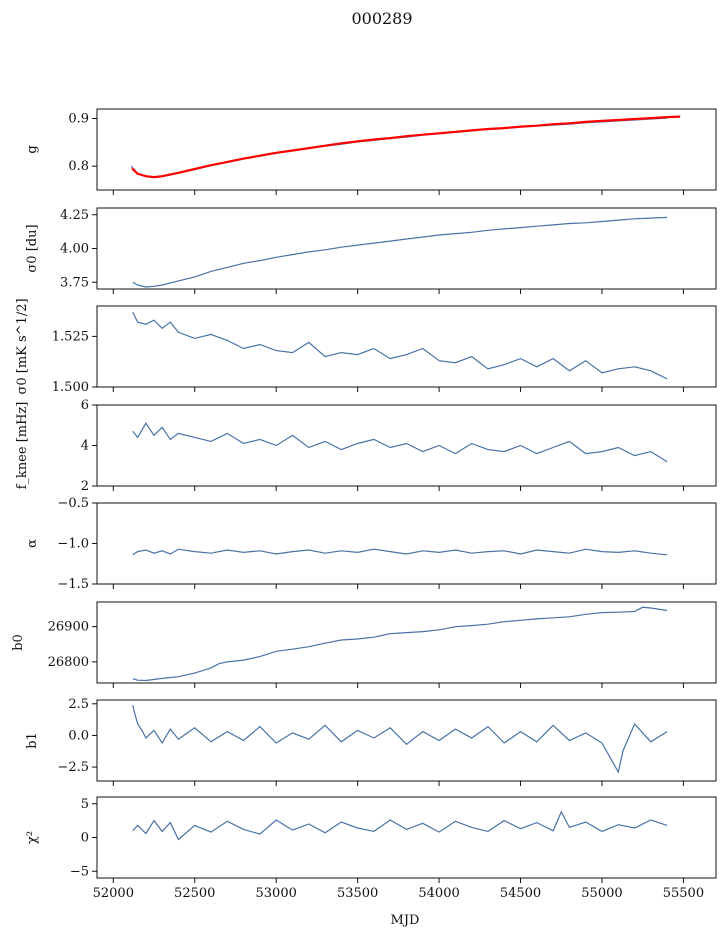 The image size is (725, 936). I want to click on y-tick-label: 5, so click(85, 804).